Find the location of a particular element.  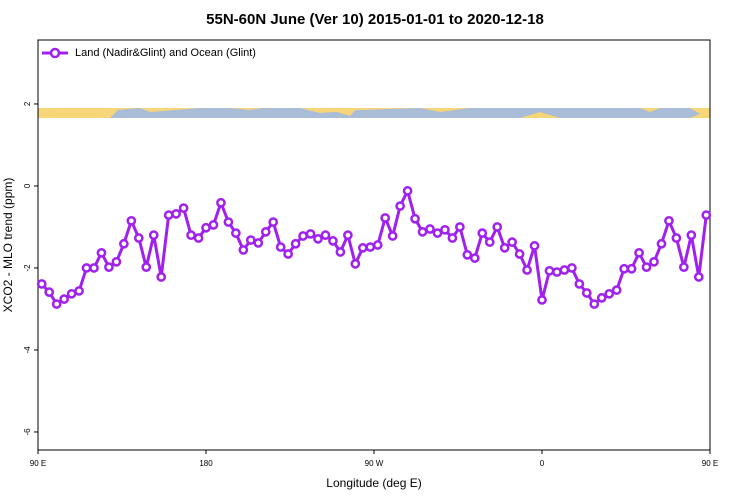

legend-swatch is located at coordinates (55, 53).